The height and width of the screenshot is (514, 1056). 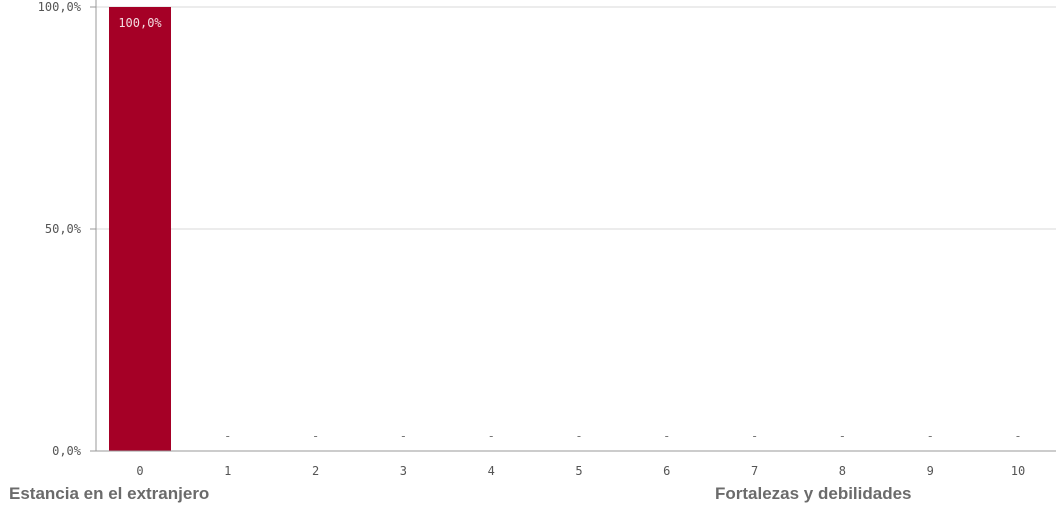 I want to click on bars, so click(x=140, y=229).